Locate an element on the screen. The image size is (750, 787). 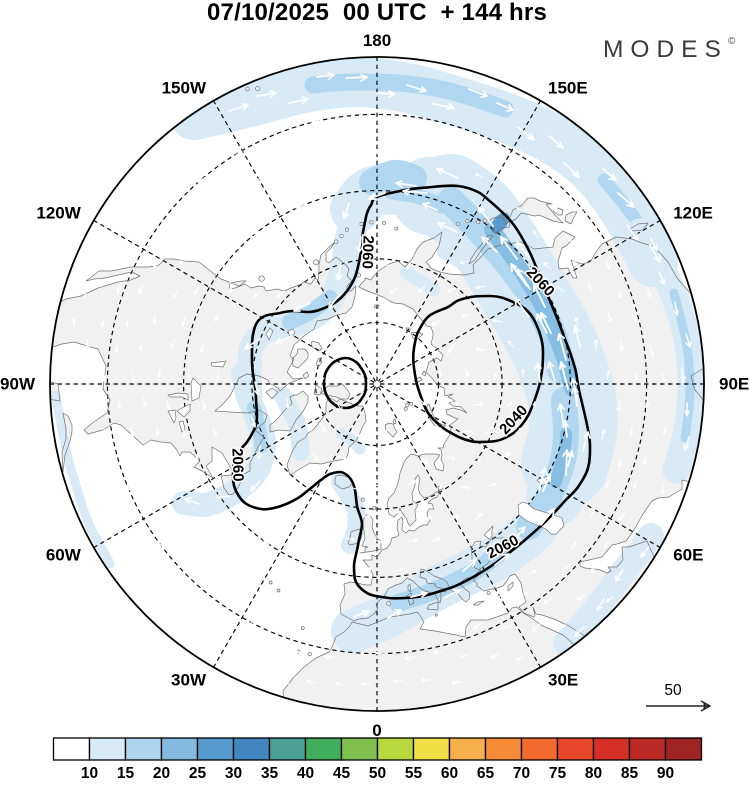
colorbar-tick: 85 is located at coordinates (630, 773).